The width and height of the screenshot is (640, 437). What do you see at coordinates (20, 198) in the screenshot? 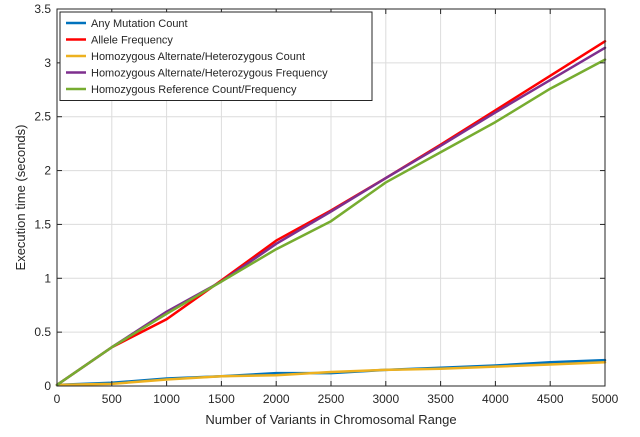
I see `y-axis-title: Execution time (seconds)` at bounding box center [20, 198].